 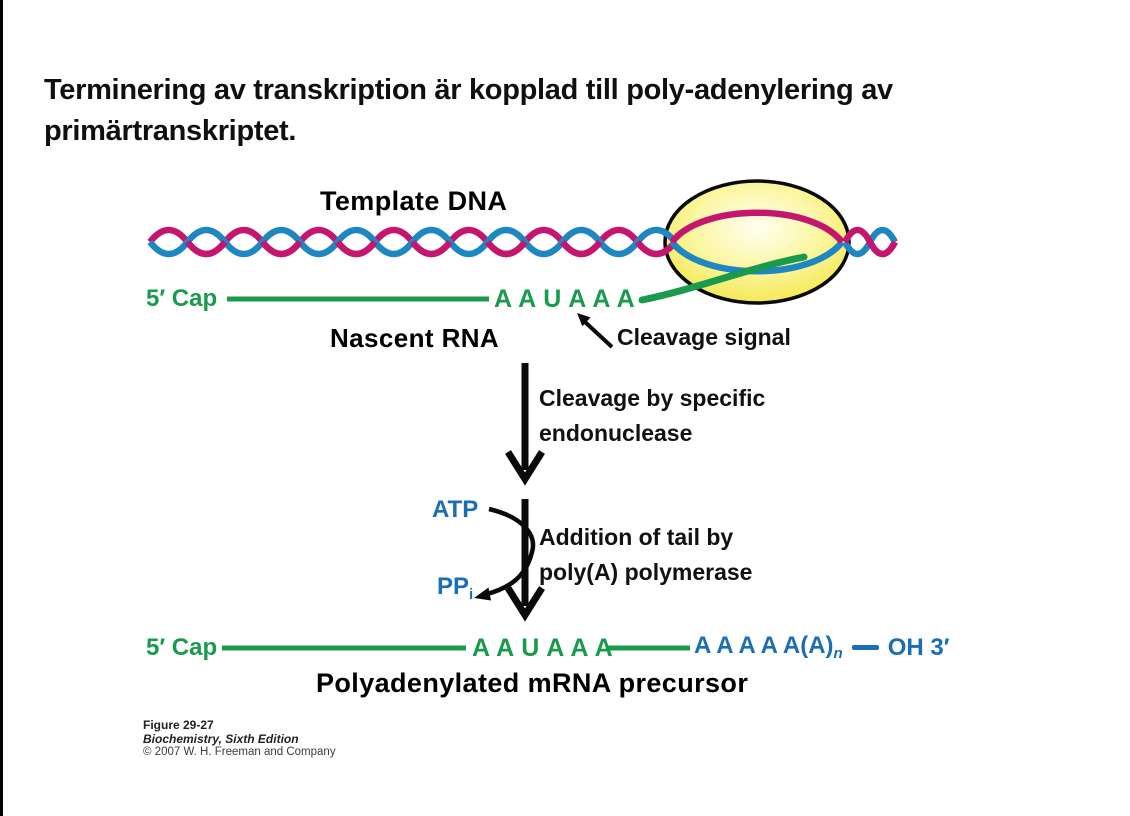 What do you see at coordinates (170, 131) in the screenshot?
I see `slide-title-line2: primärtranskriptet.` at bounding box center [170, 131].